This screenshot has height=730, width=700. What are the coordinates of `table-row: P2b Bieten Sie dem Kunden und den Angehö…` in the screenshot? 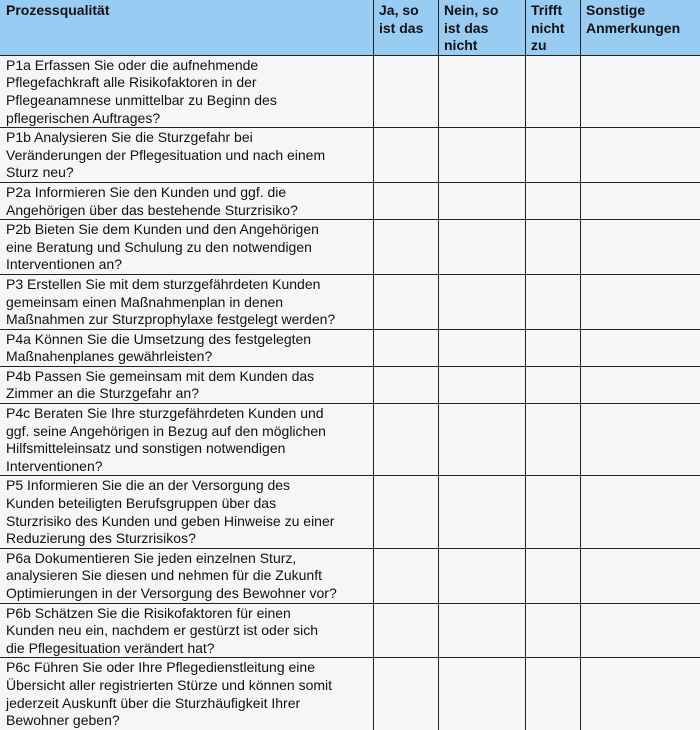 It's located at (350, 247).